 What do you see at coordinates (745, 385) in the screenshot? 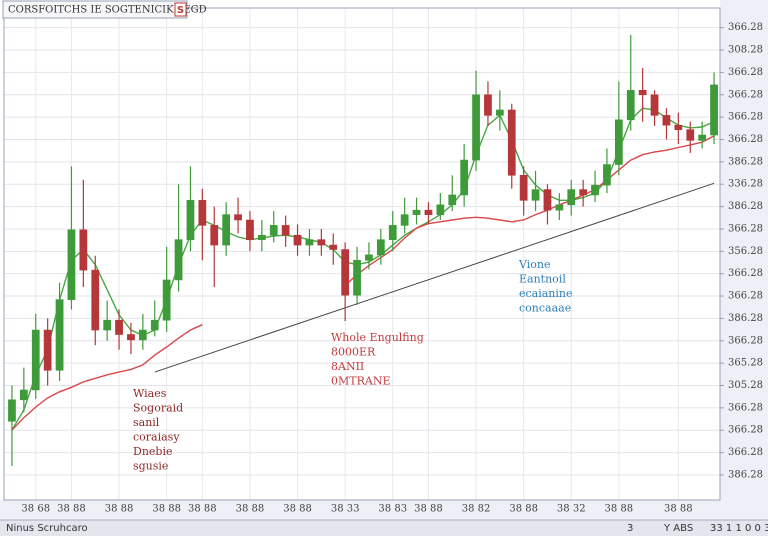
I see `y-tick-label: 305.28` at bounding box center [745, 385].